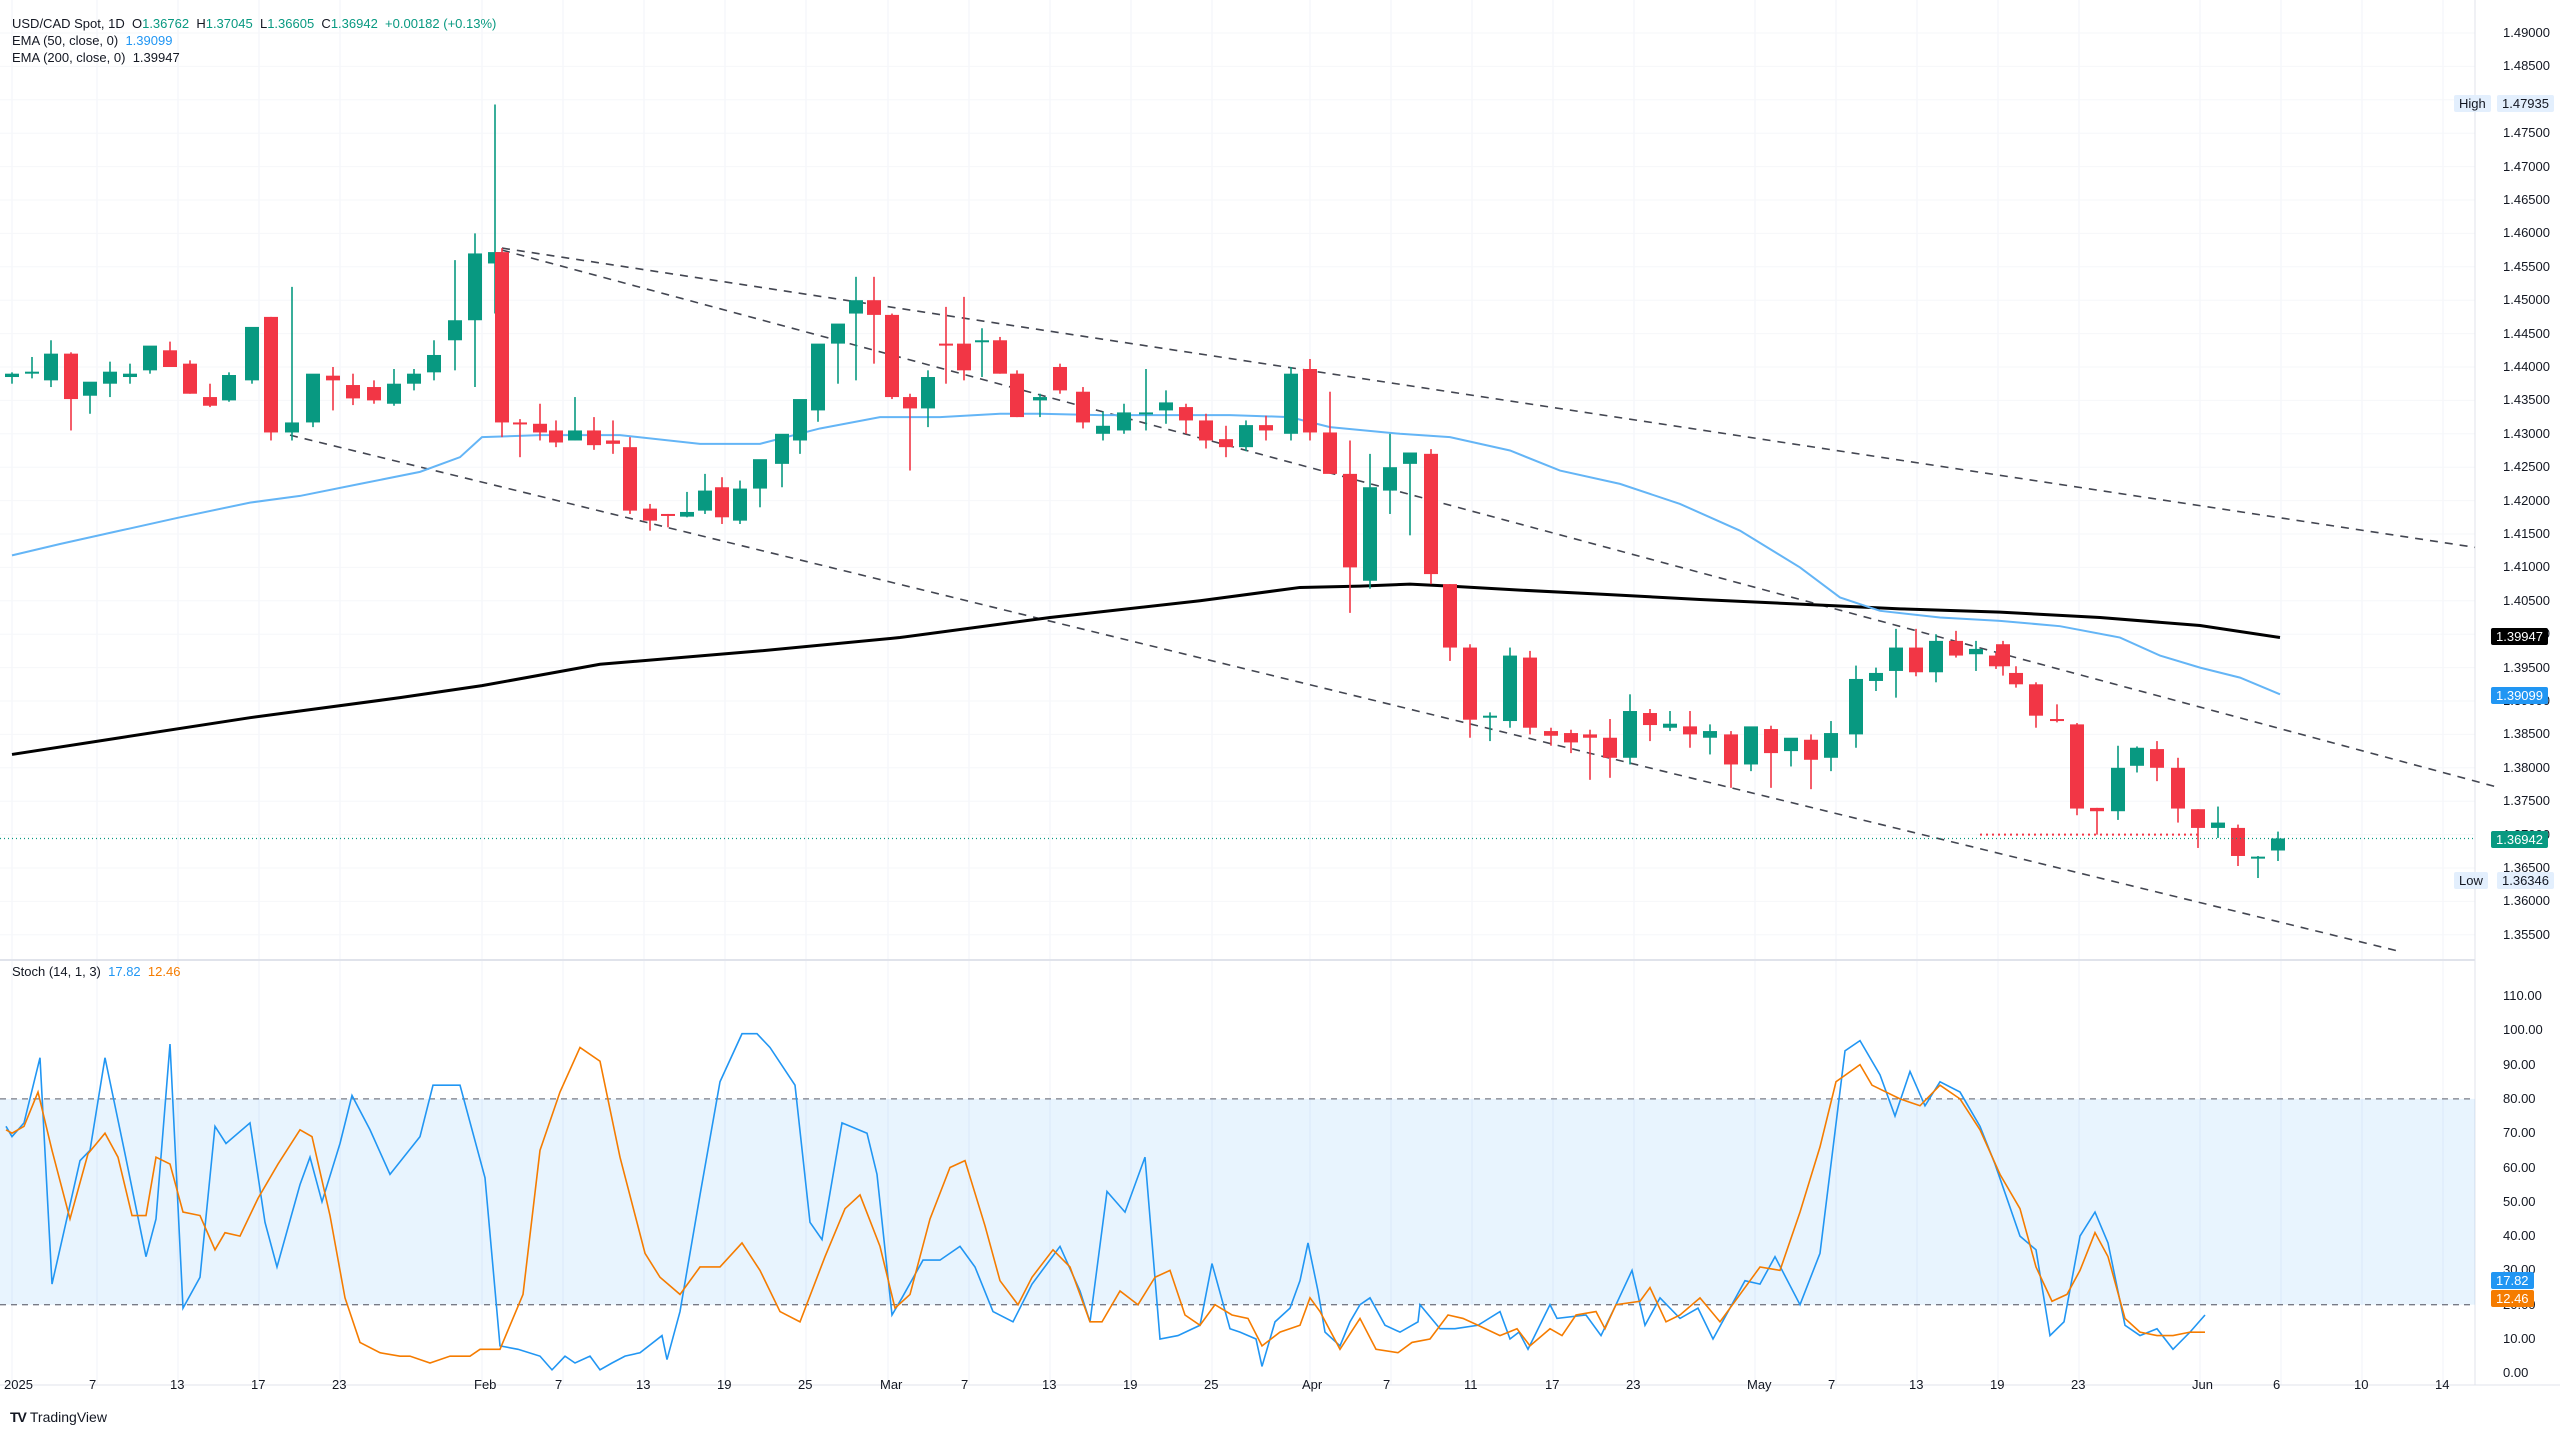 This screenshot has width=2560, height=1435. I want to click on price-tick: 1.43000, so click(2526, 433).